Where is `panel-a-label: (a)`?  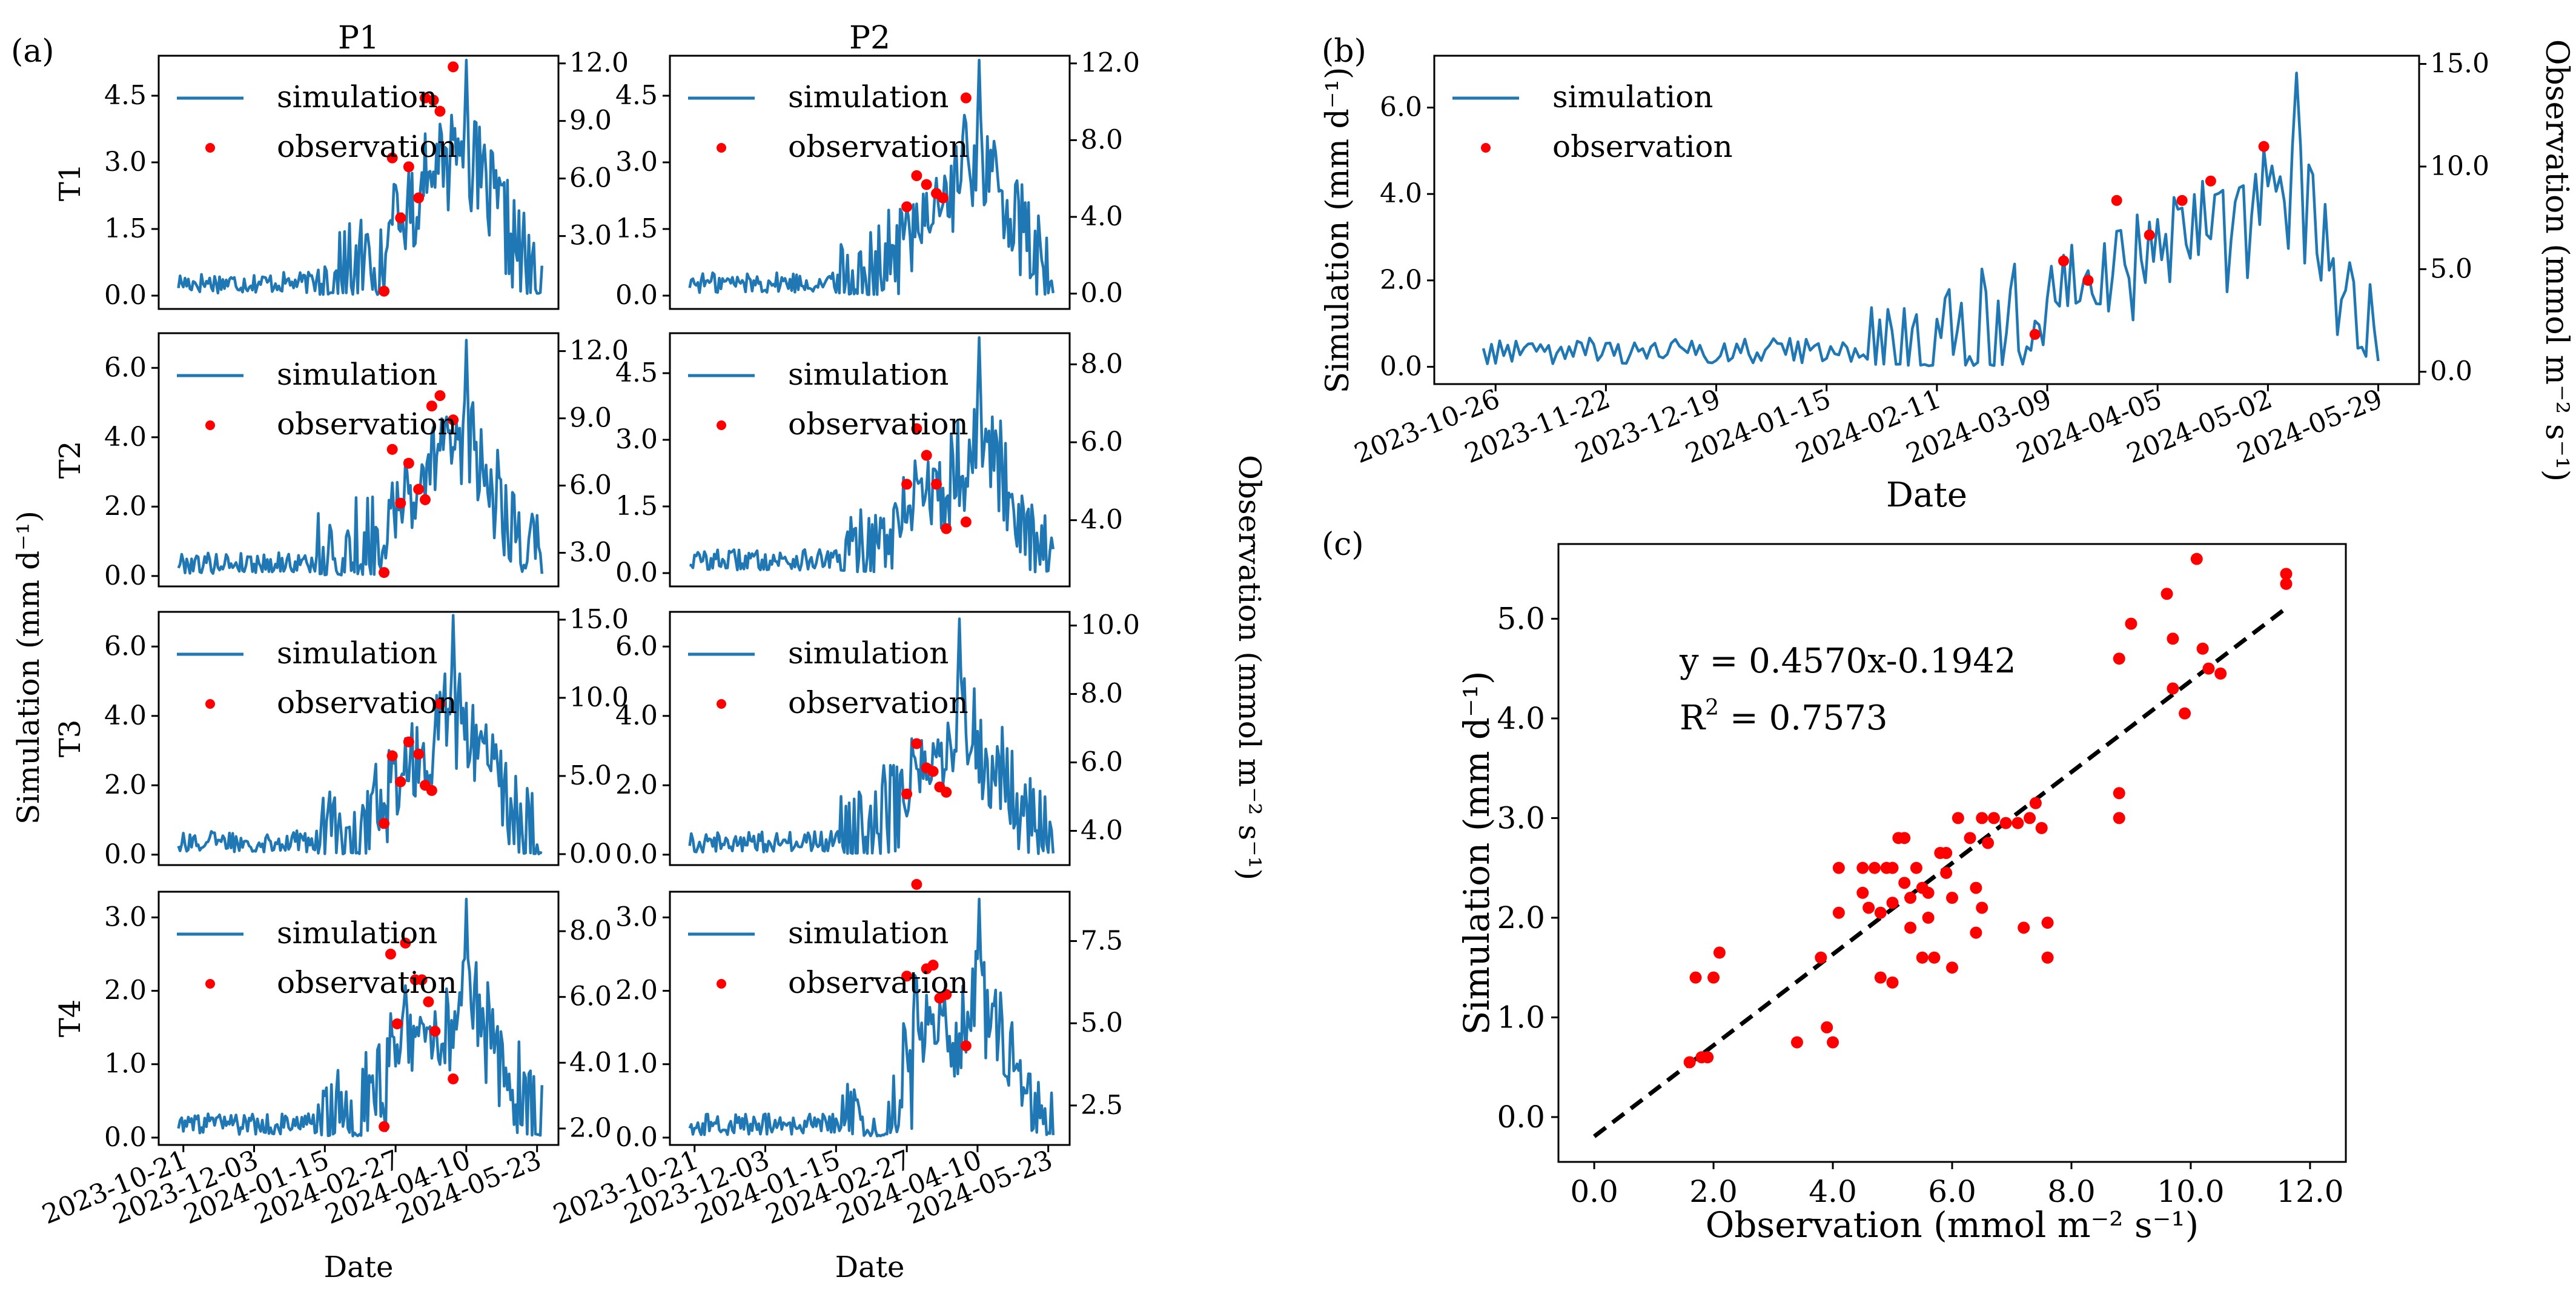 panel-a-label: (a) is located at coordinates (33, 52).